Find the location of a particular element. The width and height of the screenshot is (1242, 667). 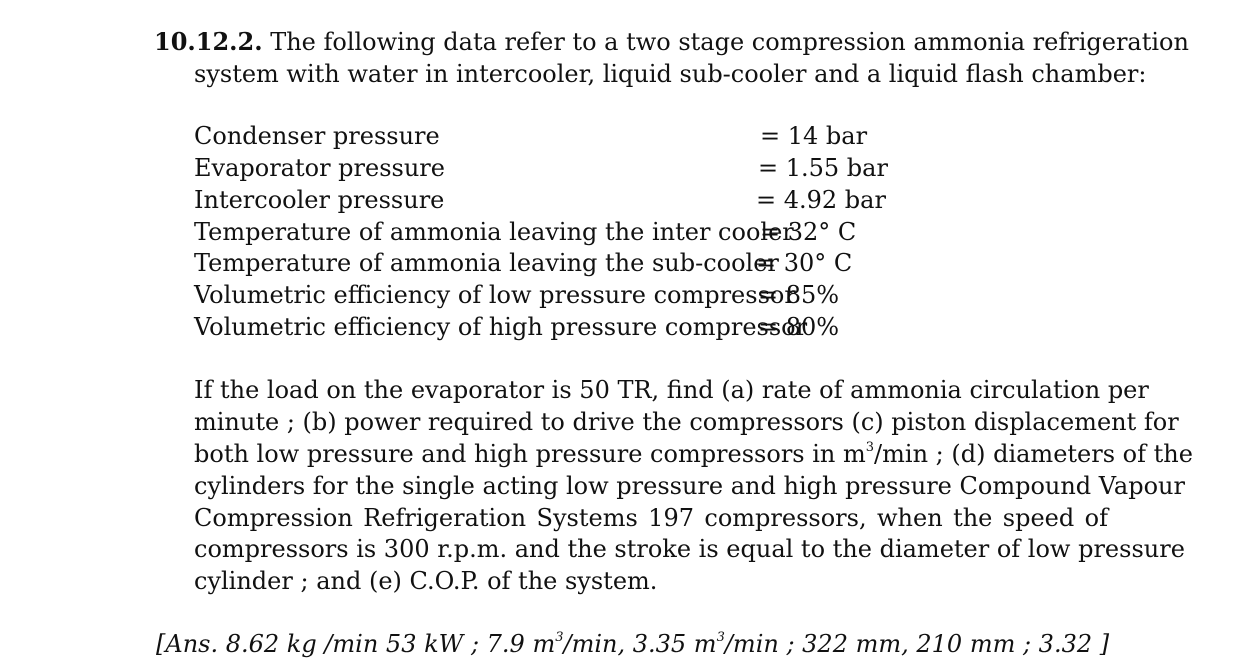

answer-text: /min, 3.35 m is located at coordinates (640, 644).